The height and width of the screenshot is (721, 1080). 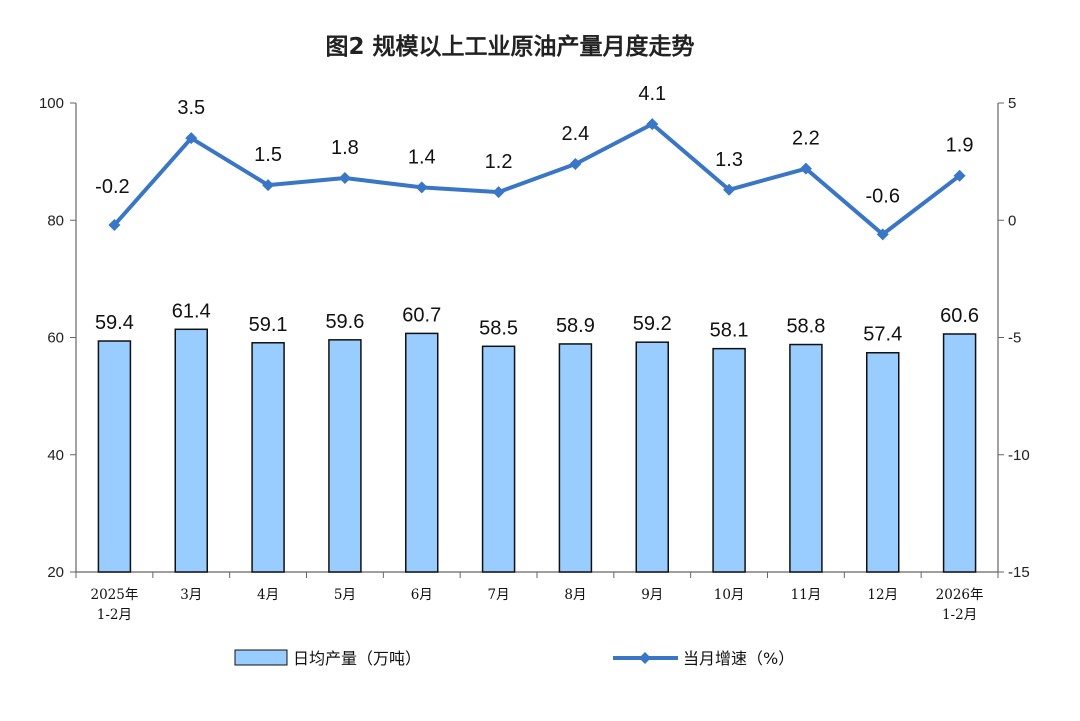 What do you see at coordinates (51, 103) in the screenshot?
I see `left-tick-label: 100` at bounding box center [51, 103].